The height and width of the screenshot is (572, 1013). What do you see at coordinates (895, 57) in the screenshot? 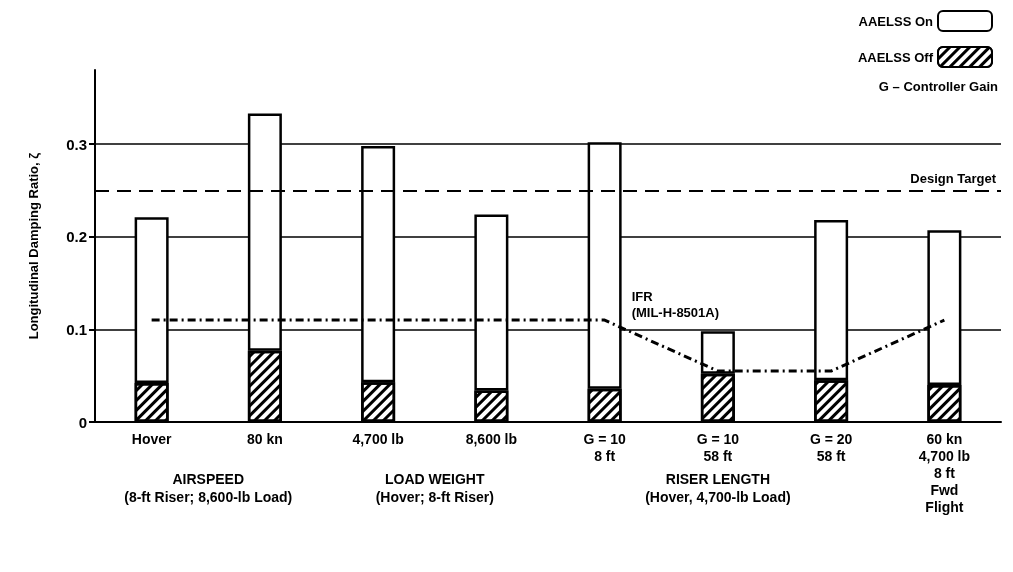
I see `legend-label: AAELSS Off` at bounding box center [895, 57].